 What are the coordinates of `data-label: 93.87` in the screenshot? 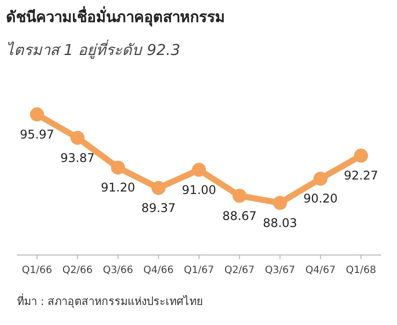 It's located at (77, 157).